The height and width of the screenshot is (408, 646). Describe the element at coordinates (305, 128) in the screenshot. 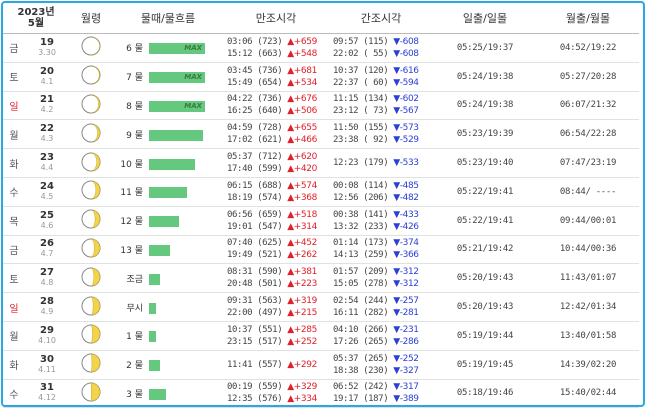

I see `high-tide-1-diff: +655` at that location.